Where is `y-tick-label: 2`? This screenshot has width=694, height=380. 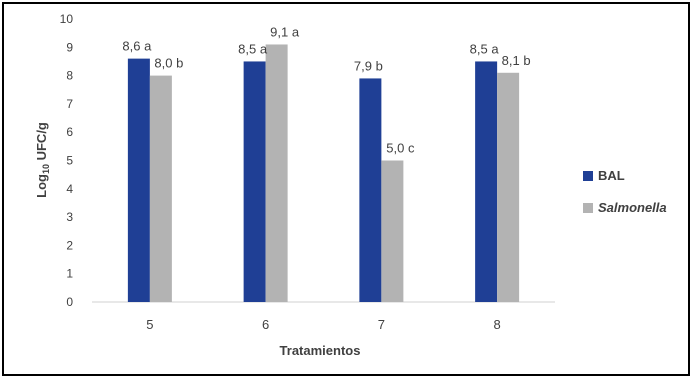
y-tick-label: 2 is located at coordinates (69, 245).